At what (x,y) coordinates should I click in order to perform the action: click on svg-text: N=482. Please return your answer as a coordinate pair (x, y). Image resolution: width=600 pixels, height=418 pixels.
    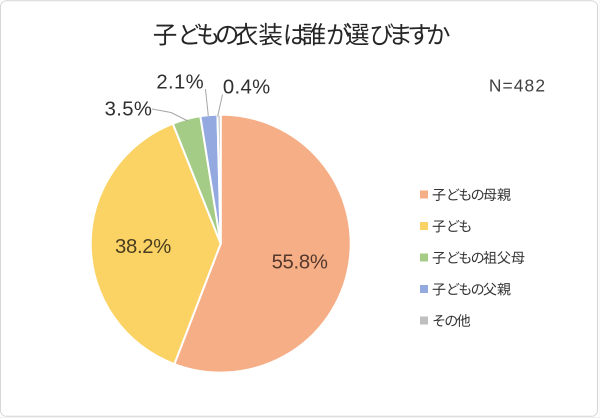
    Looking at the image, I should click on (517, 86).